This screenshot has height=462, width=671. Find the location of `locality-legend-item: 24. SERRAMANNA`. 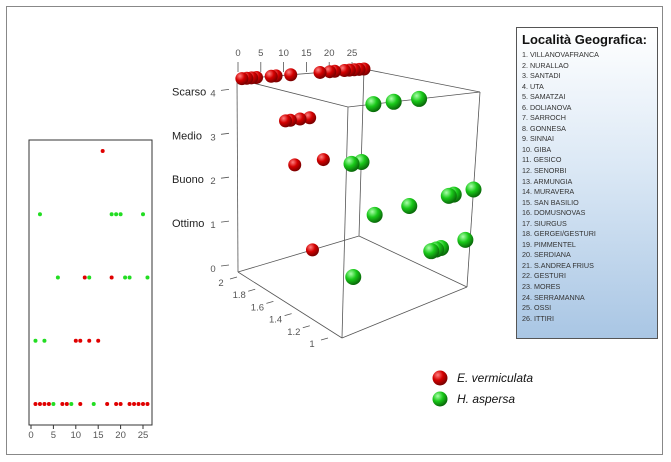

locality-legend-item: 24. SERRAMANNA is located at coordinates (553, 297).